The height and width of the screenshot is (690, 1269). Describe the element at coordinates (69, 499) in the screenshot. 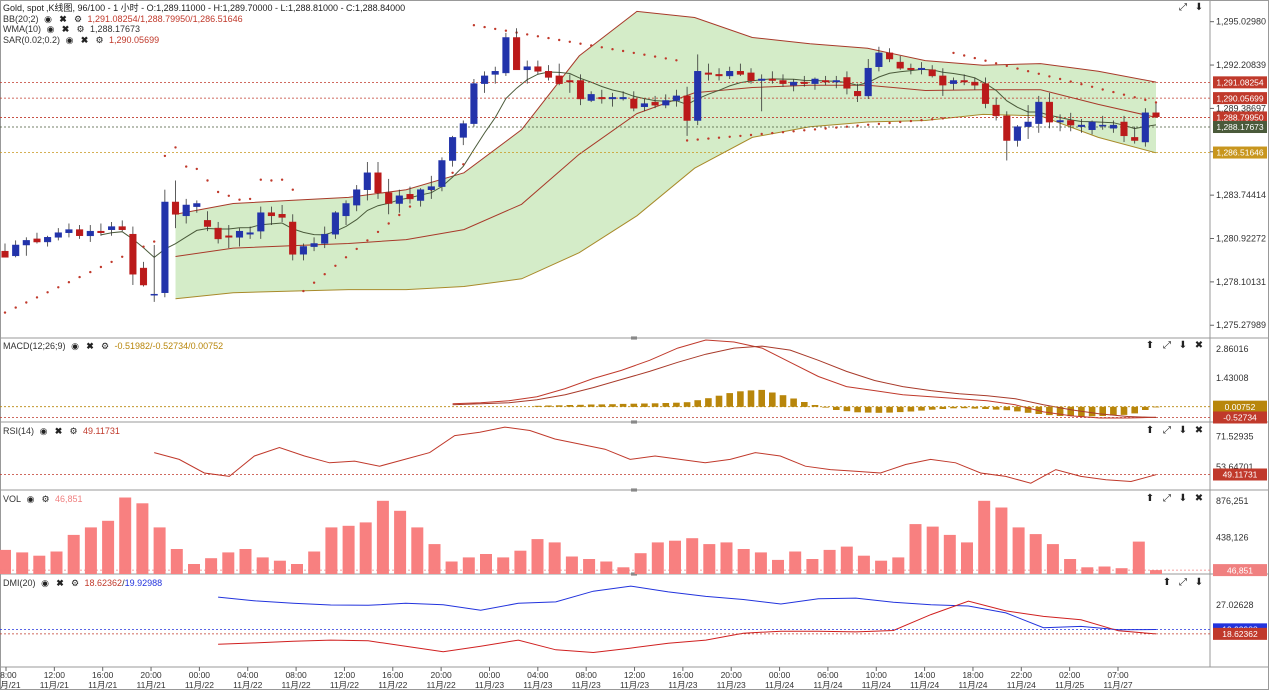

I see `vol-value: 46,851` at that location.